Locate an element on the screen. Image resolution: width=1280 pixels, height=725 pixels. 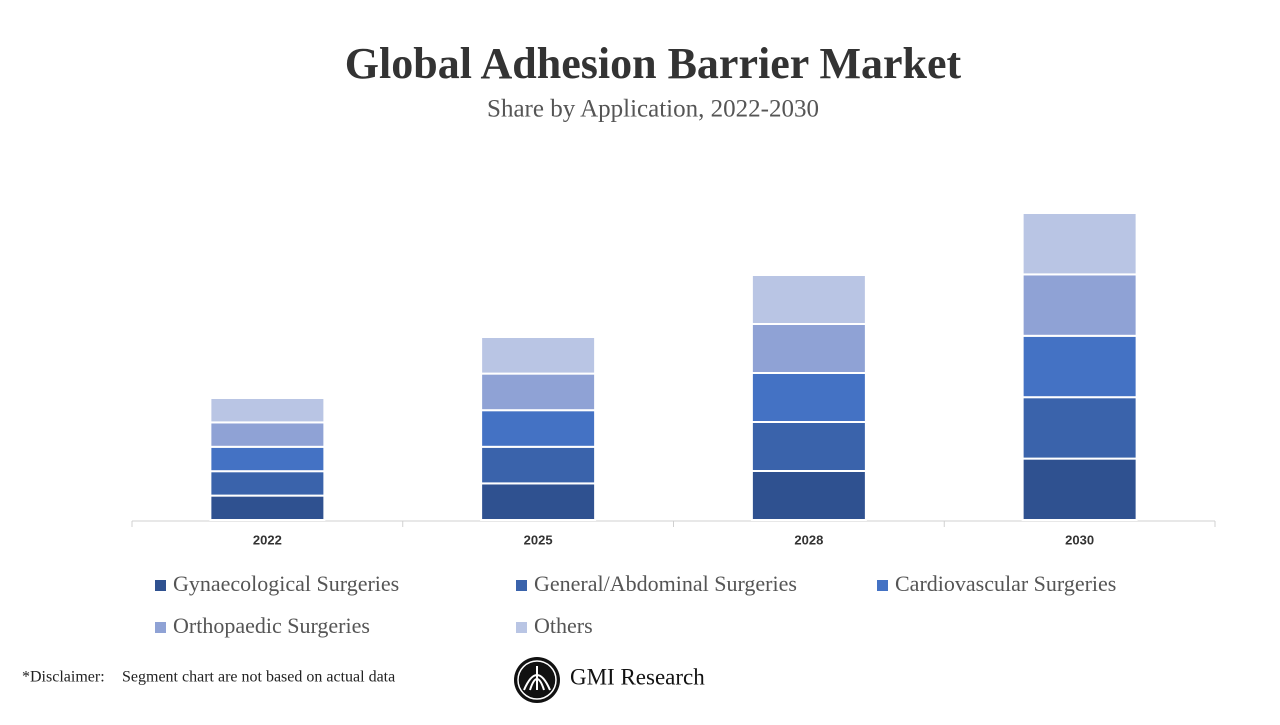
chart-title: Global Adhesion Barrier Market is located at coordinates (653, 63).